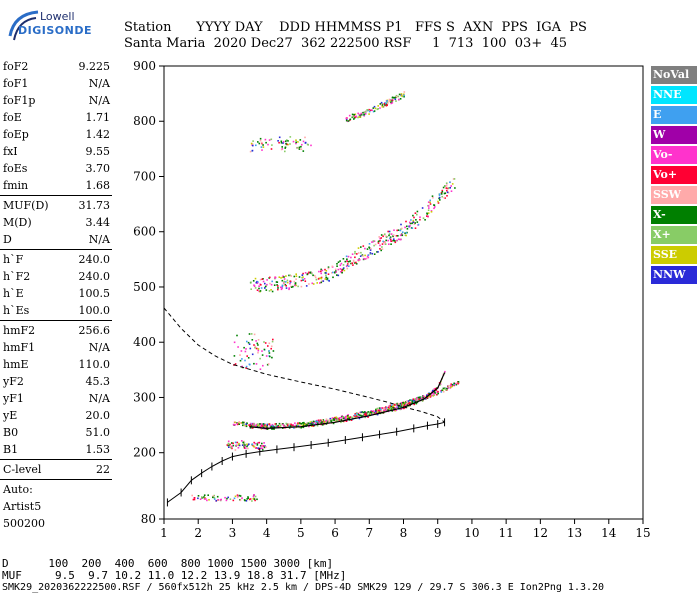 This screenshot has height=600, width=700. What do you see at coordinates (56, 239) in the screenshot?
I see `param-row-d: D N/A` at bounding box center [56, 239].